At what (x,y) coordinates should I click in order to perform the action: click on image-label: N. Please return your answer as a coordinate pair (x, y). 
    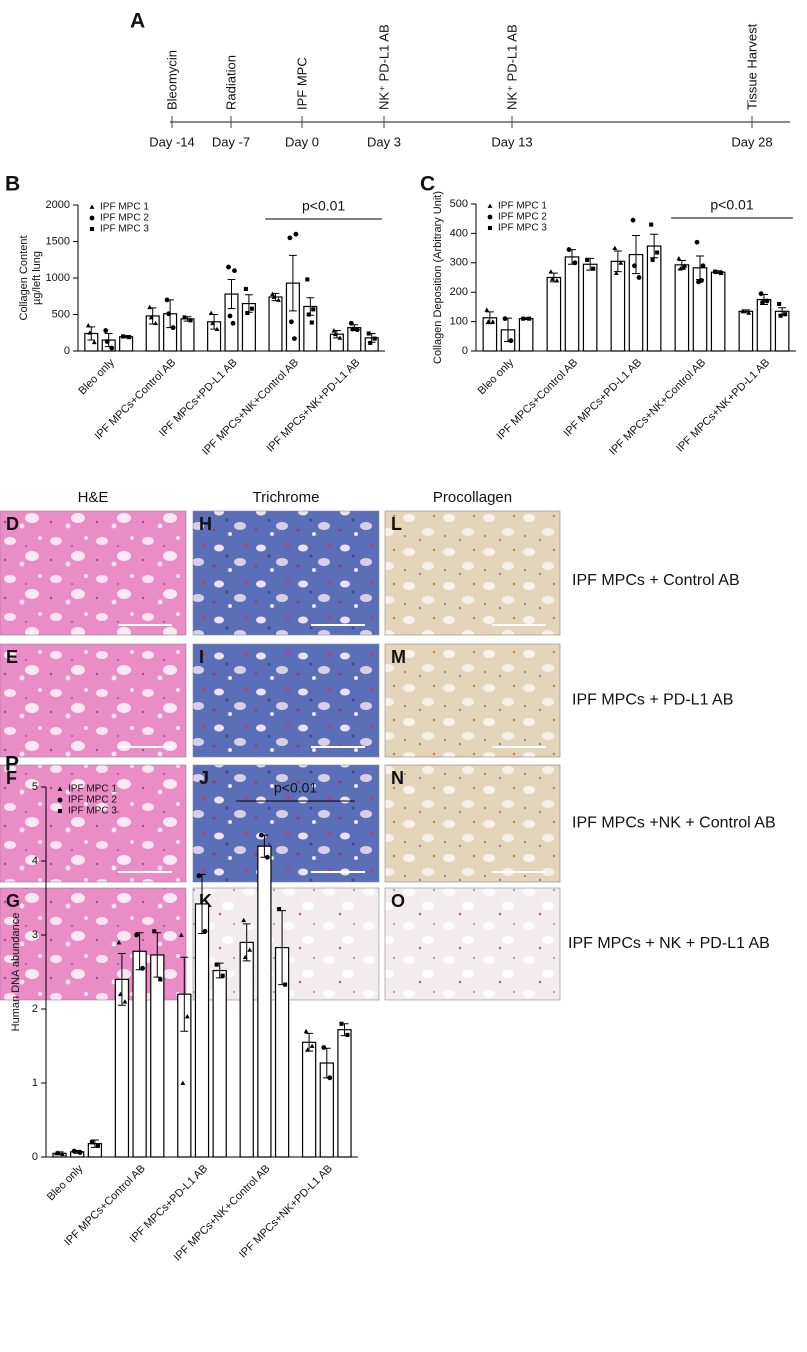
    Looking at the image, I should click on (397, 778).